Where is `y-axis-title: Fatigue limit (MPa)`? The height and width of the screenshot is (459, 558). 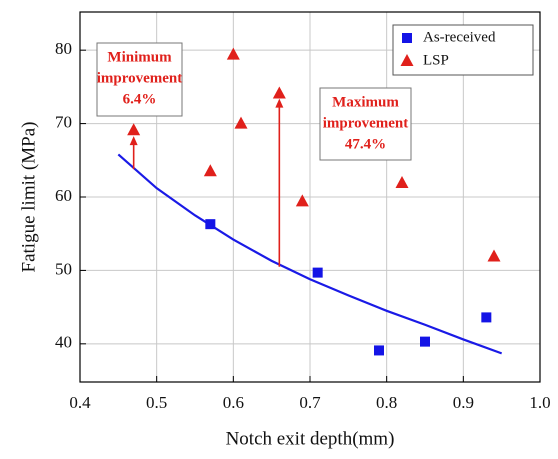 y-axis-title: Fatigue limit (MPa) is located at coordinates (28, 197).